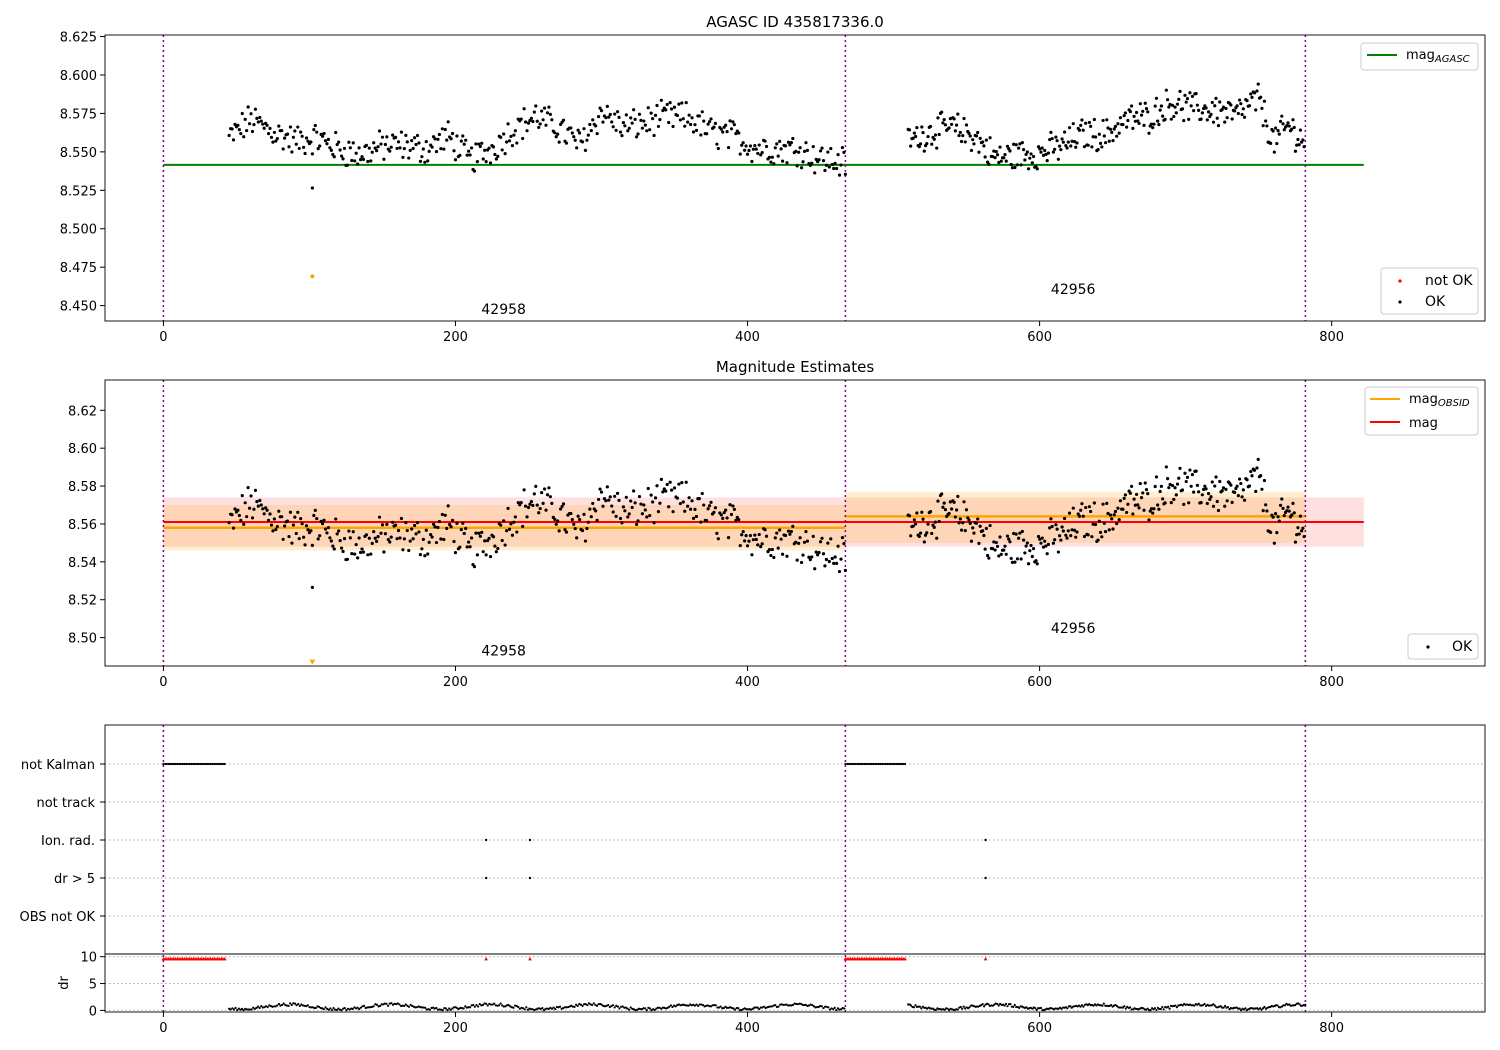  Describe the element at coordinates (1331, 1028) in the screenshot. I see `x-tick-label: 800` at that location.